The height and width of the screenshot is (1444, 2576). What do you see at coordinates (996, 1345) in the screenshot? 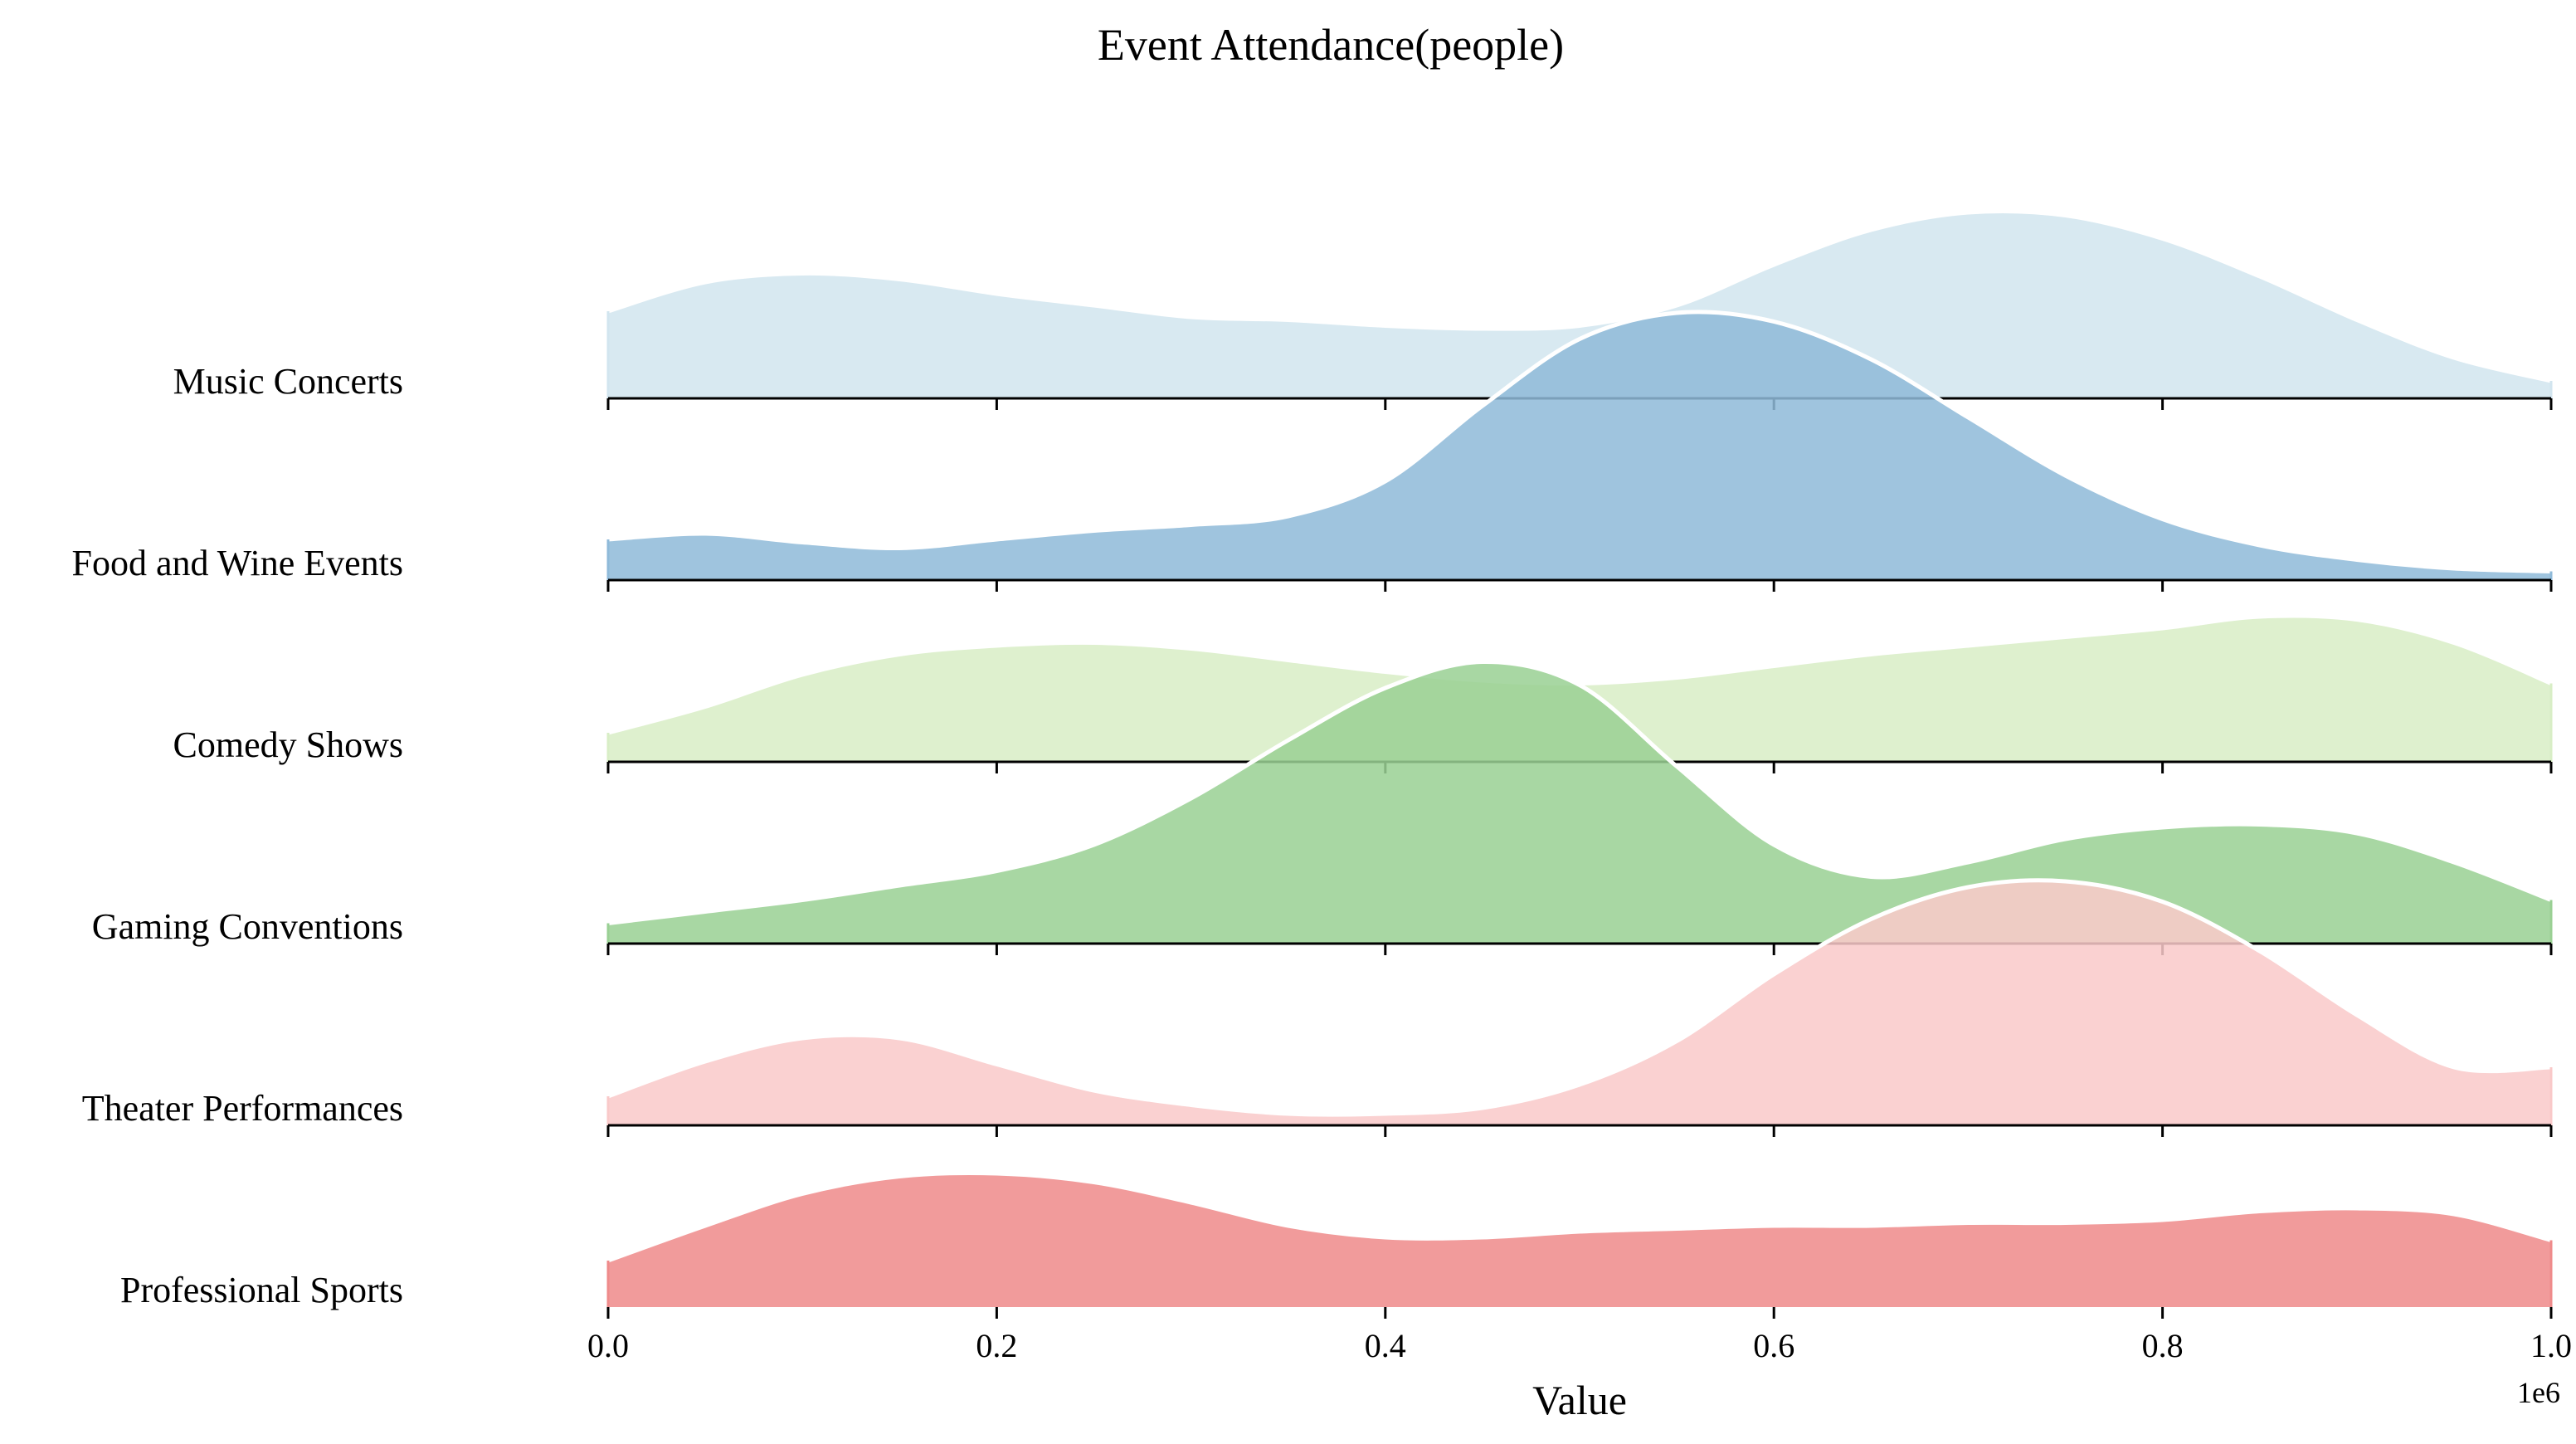
I see `x-tick-label-1: 0.2` at bounding box center [996, 1345].